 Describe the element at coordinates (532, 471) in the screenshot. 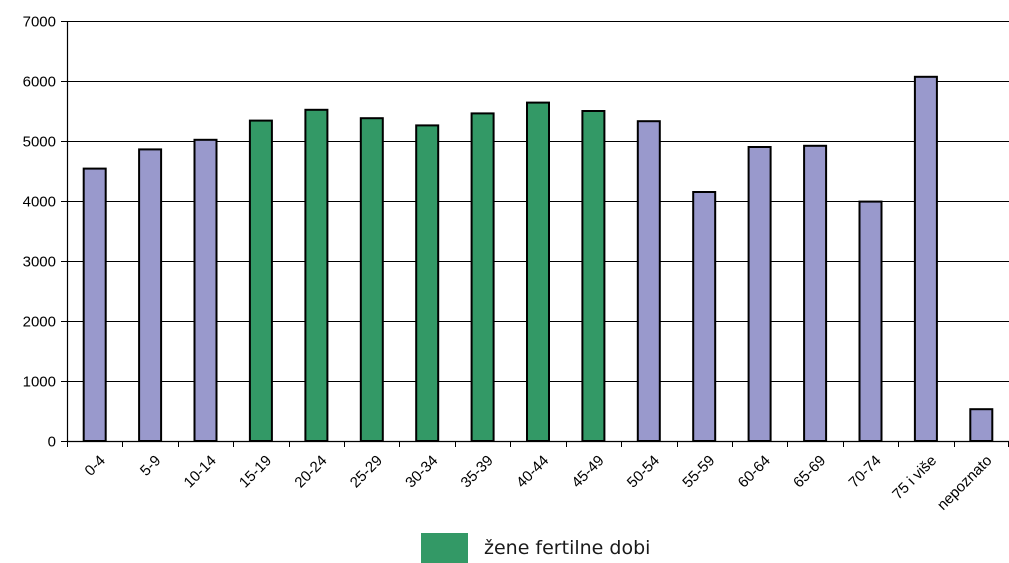

I see `x-tick-label: 40-44` at that location.